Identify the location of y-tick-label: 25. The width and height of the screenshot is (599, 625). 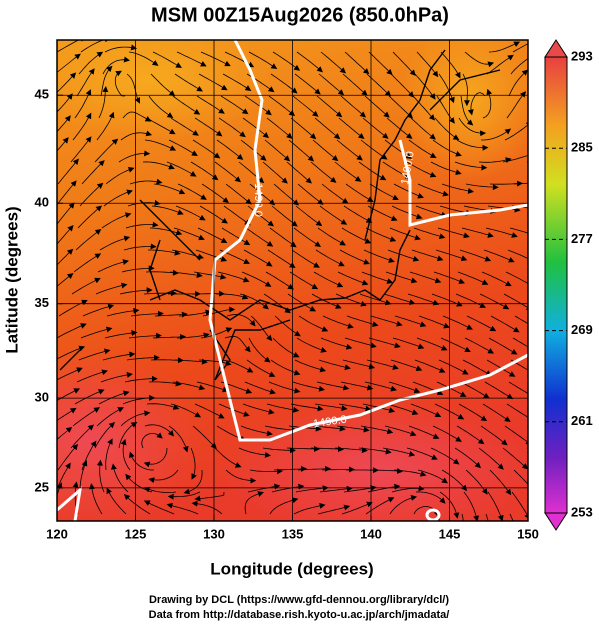
(42, 486).